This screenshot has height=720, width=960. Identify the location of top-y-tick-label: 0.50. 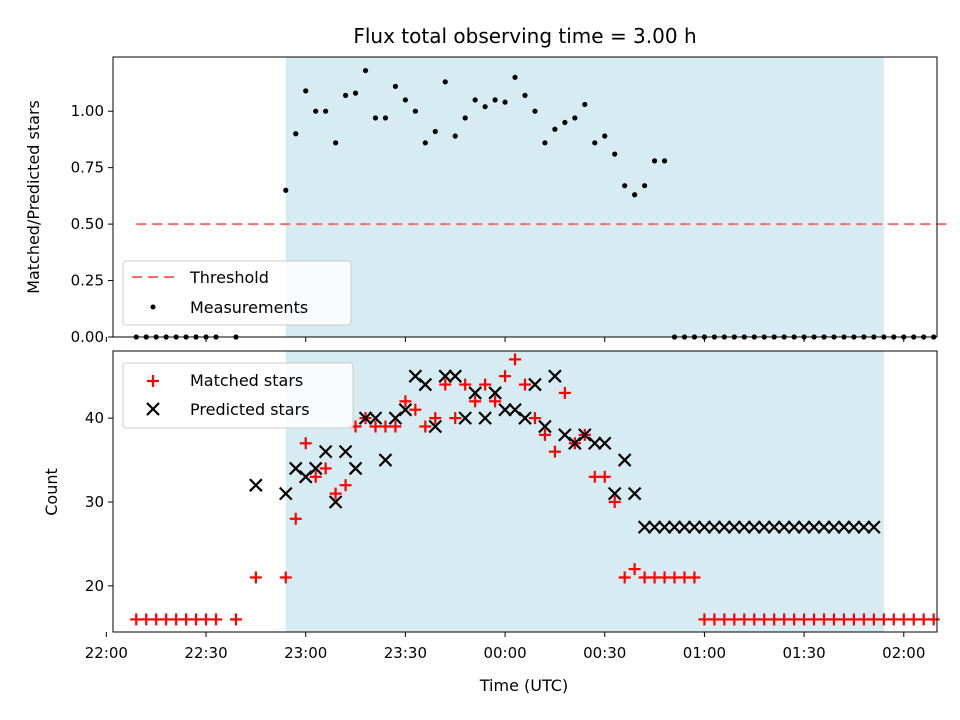
(87, 224).